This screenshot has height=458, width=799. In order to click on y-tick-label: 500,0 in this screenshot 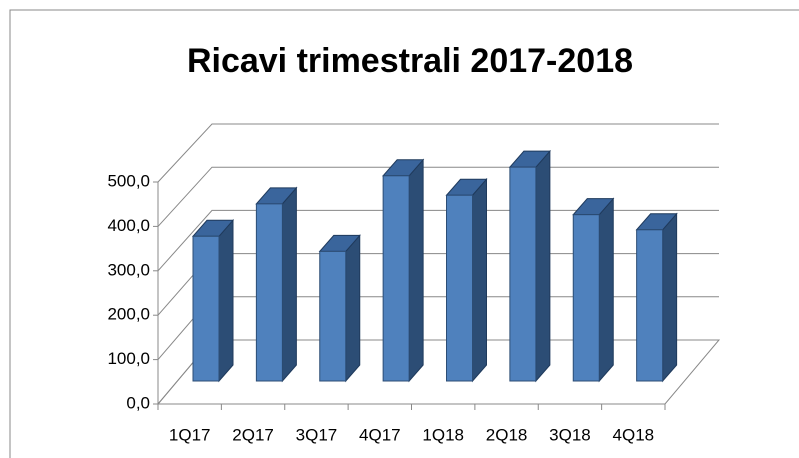, I will do `click(128, 180)`.